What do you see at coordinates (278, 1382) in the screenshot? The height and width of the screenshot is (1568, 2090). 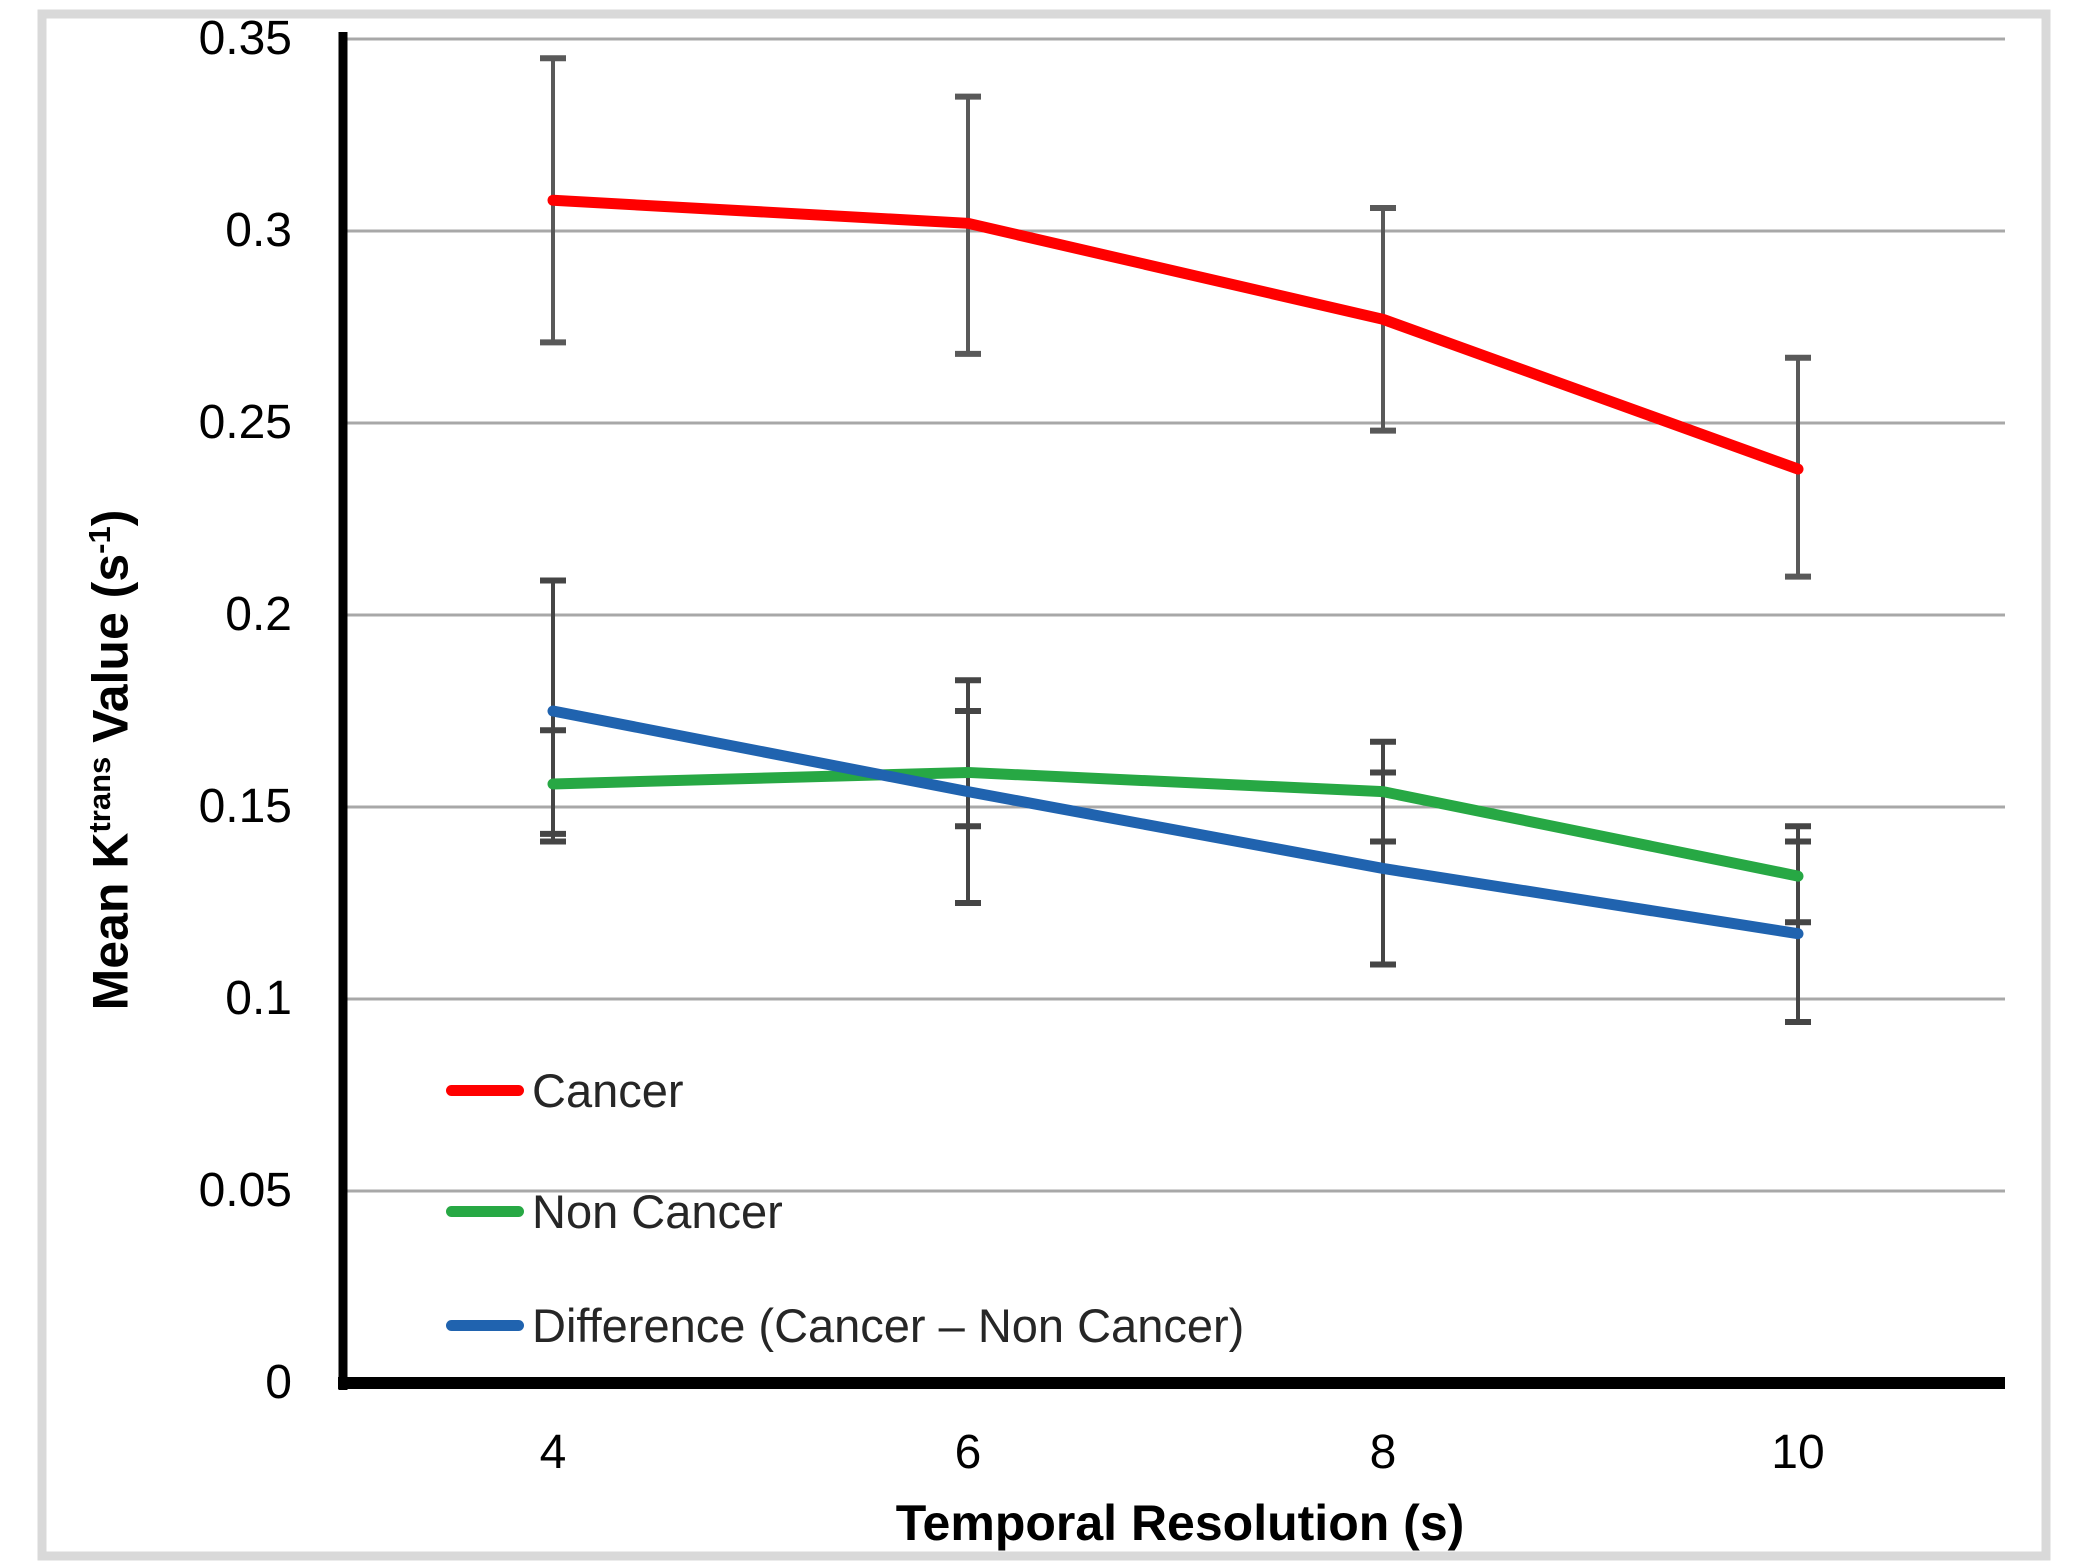 I see `y-tick-label-0: 0` at bounding box center [278, 1382].